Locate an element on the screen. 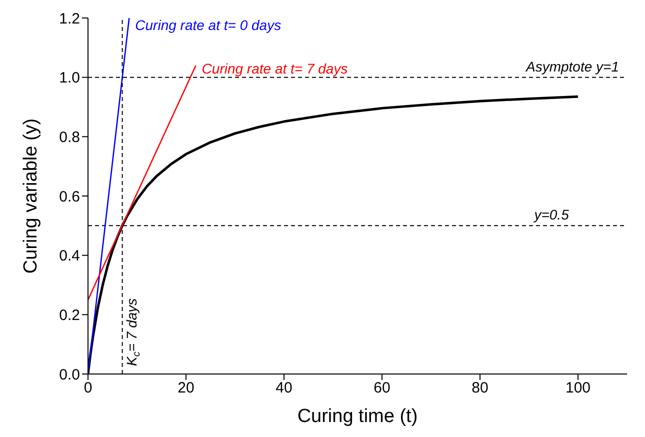  x-tick-label: 60 is located at coordinates (382, 388).